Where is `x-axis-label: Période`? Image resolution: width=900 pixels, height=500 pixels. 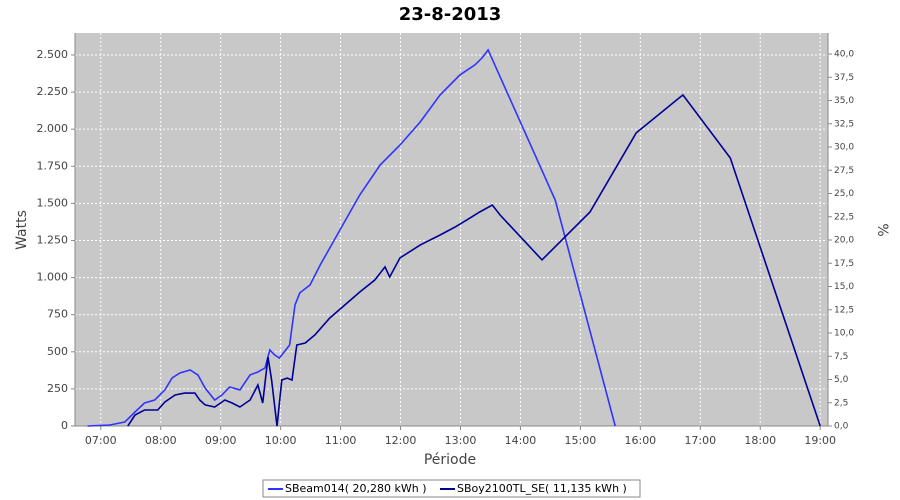 x-axis-label: Période is located at coordinates (450, 460).